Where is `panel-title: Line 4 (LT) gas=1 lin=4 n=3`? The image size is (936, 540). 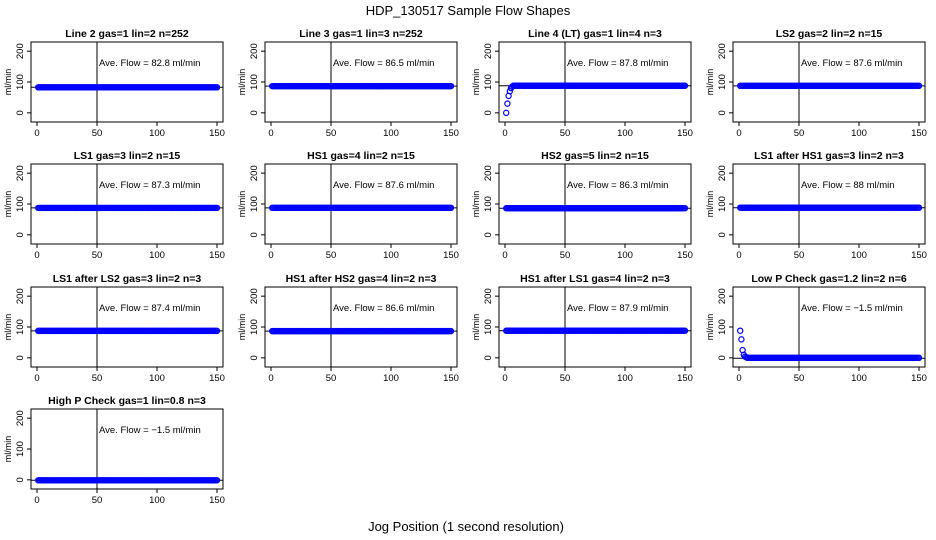
panel-title: Line 4 (LT) gas=1 lin=4 n=3 is located at coordinates (595, 34).